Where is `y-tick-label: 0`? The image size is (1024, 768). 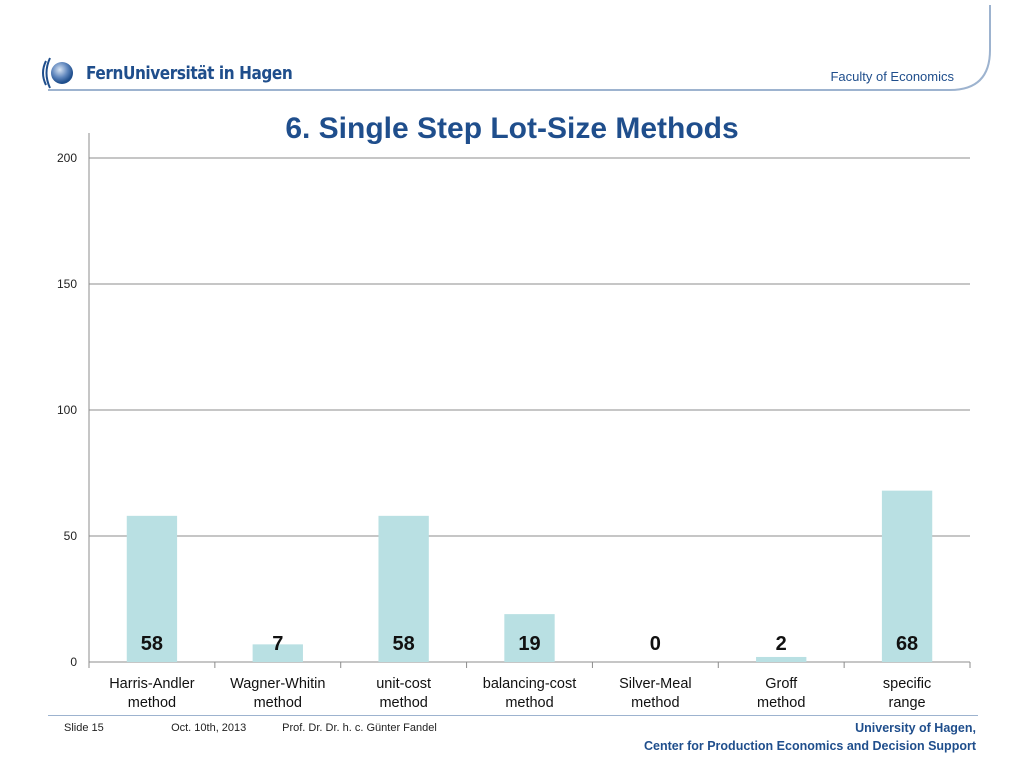 y-tick-label: 0 is located at coordinates (73, 662).